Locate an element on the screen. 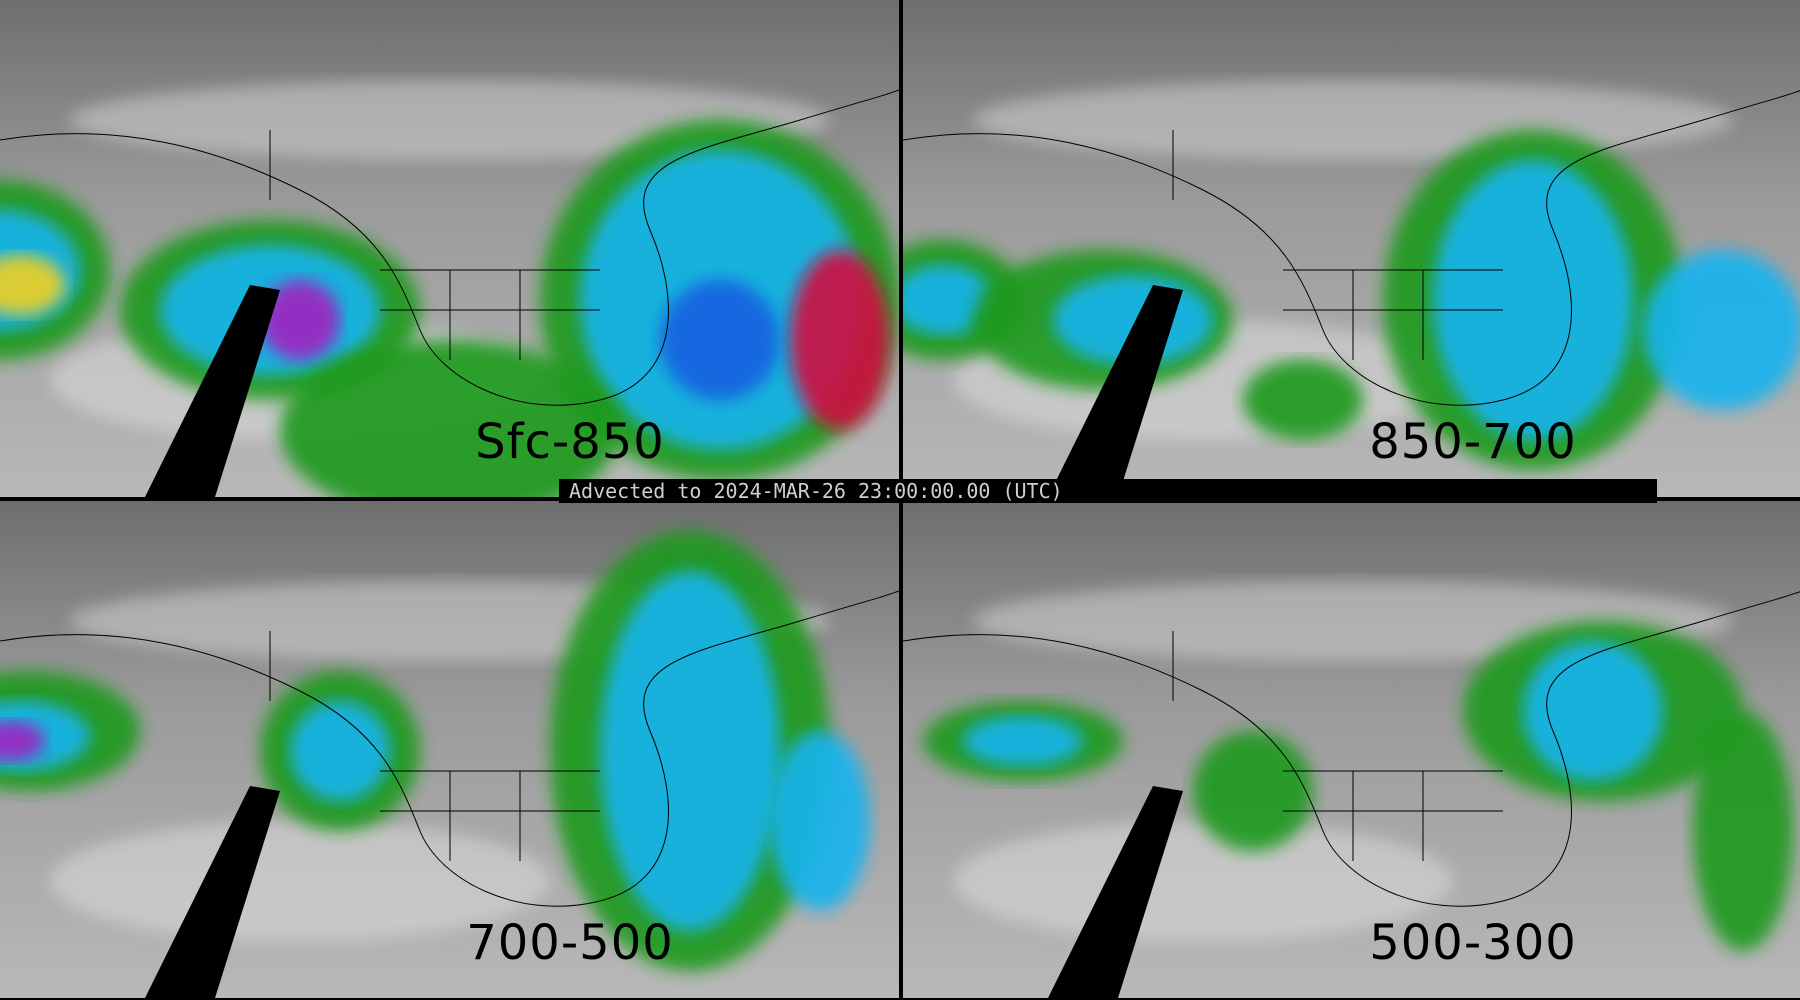 Image resolution: width=1800 pixels, height=1000 pixels. panel-label: 700-500 is located at coordinates (570, 943).